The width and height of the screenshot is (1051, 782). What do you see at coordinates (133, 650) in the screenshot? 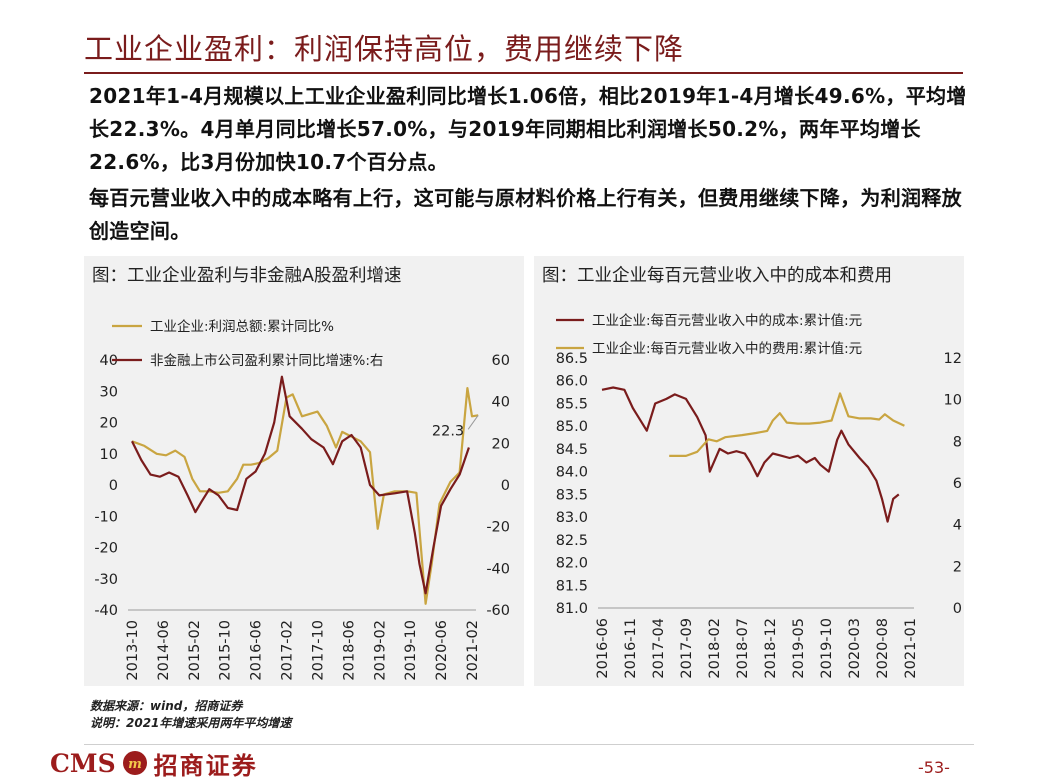
I see `x-tick-label: 2013-10` at bounding box center [133, 650].